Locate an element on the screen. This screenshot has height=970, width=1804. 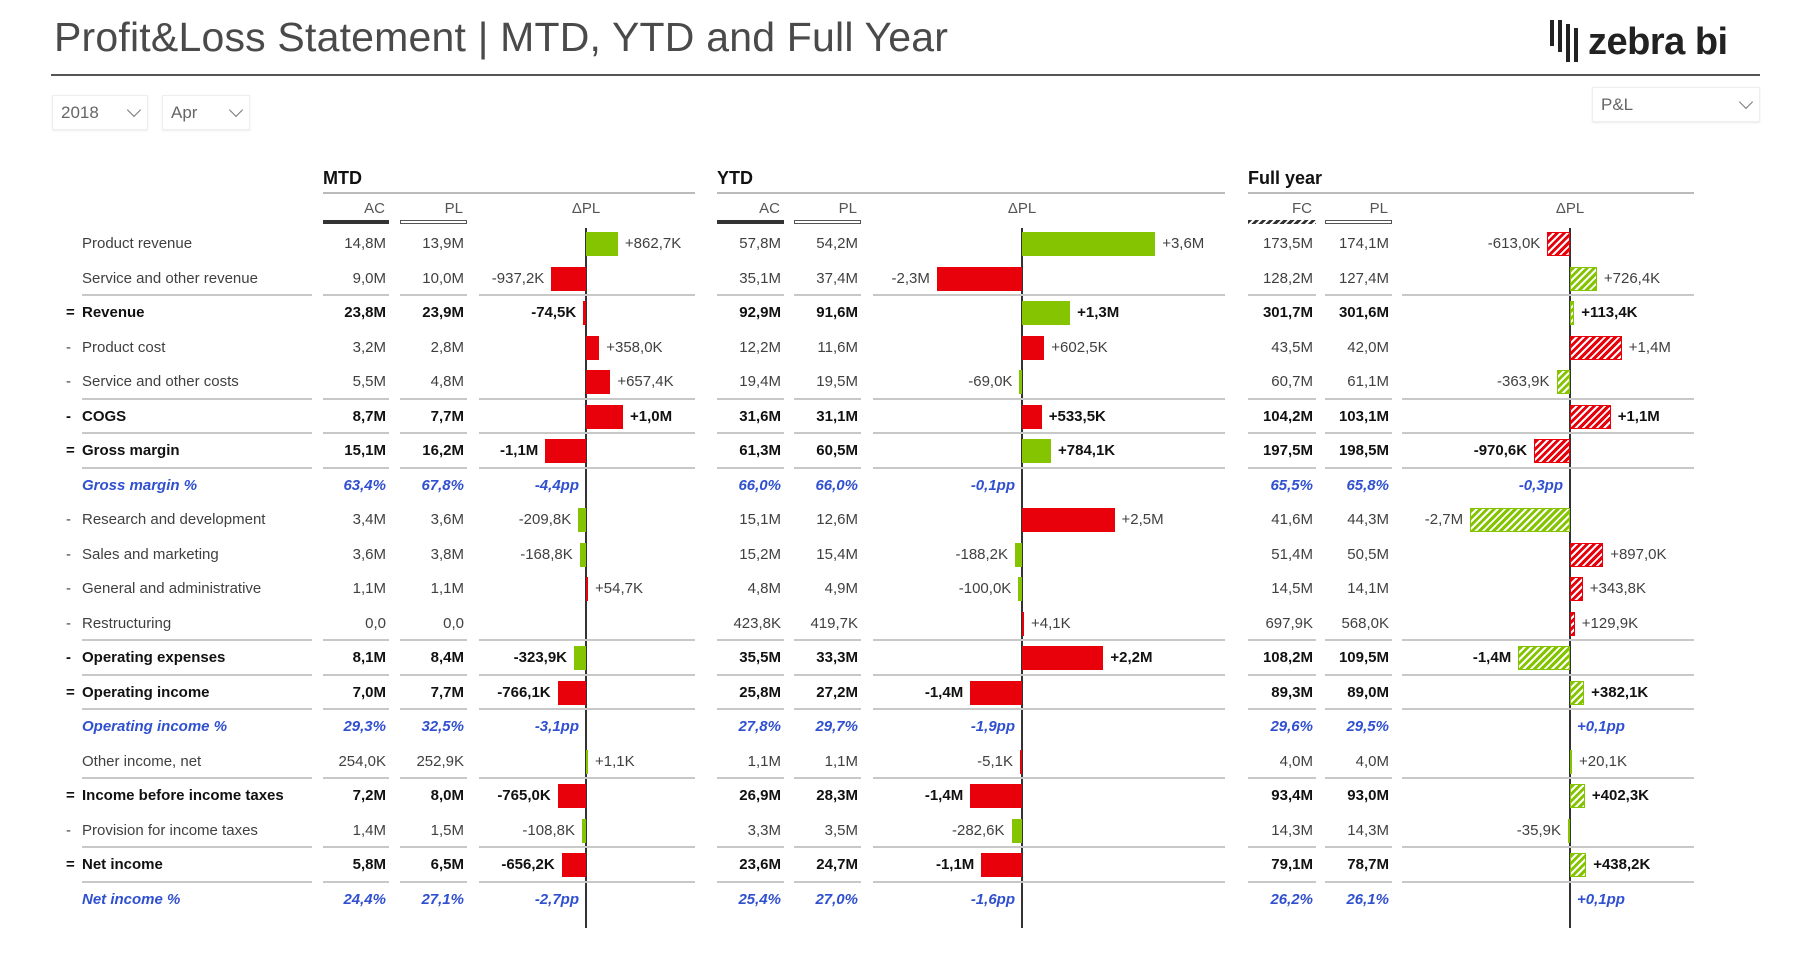
actual-value: 19,4M is located at coordinates (760, 381).